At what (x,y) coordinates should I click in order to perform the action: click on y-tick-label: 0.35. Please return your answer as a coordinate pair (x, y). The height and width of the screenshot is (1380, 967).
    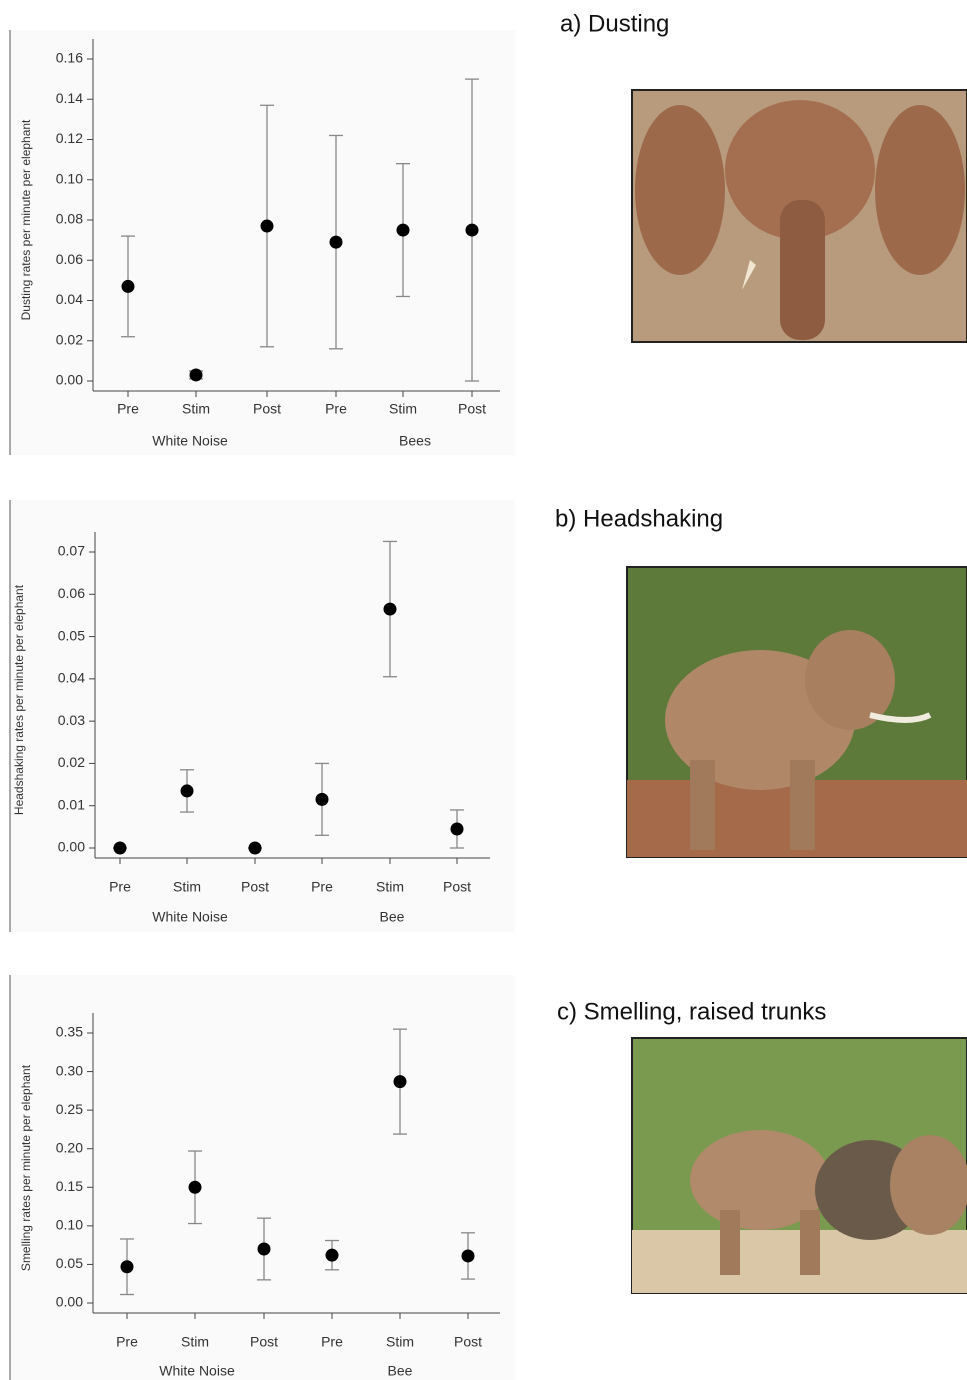
    Looking at the image, I should click on (69, 1032).